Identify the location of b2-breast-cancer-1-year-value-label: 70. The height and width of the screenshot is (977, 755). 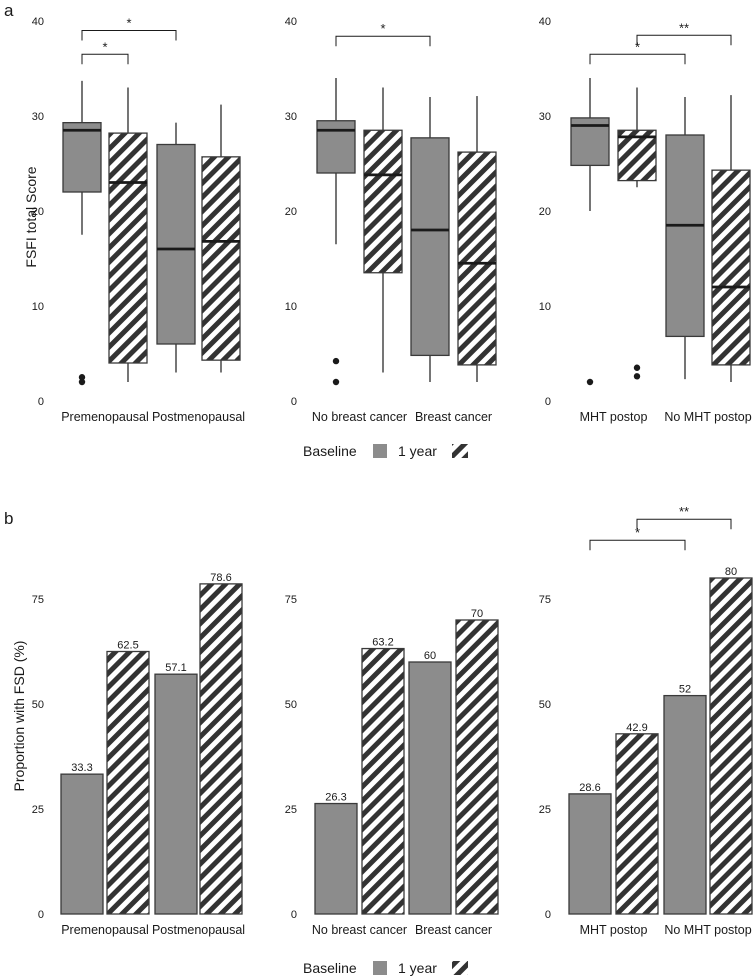
(477, 614).